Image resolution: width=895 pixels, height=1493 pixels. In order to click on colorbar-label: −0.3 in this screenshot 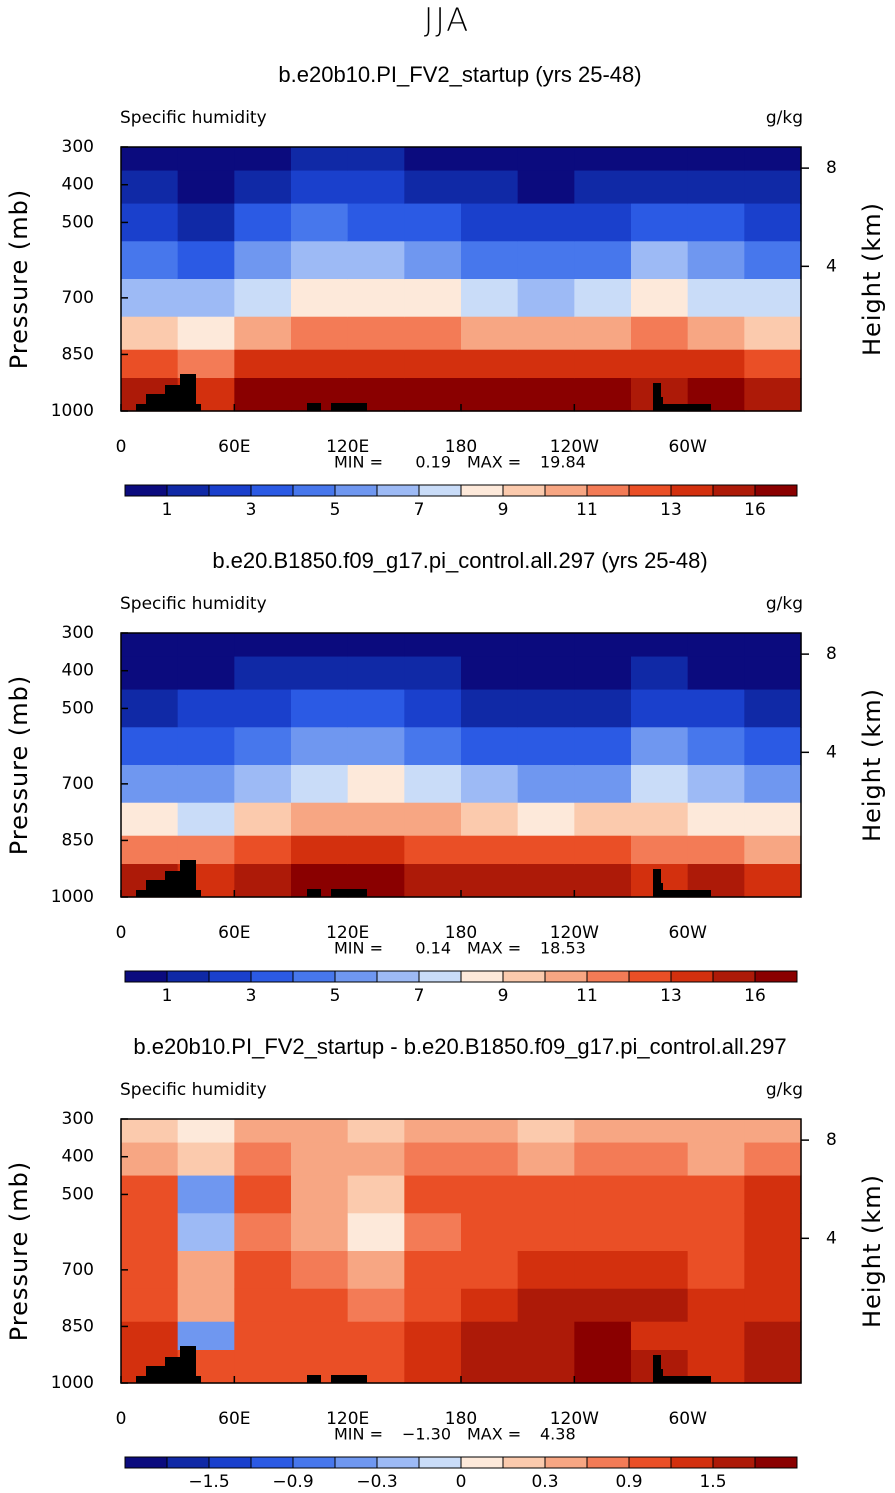, I will do `click(376, 1482)`.